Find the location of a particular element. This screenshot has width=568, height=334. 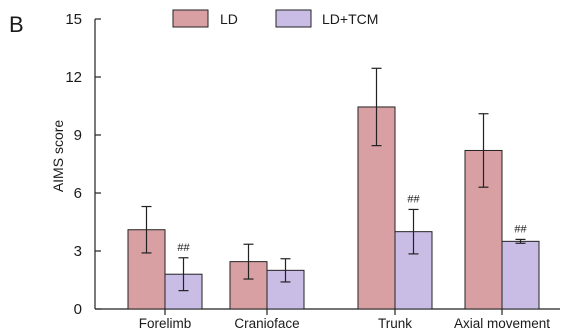

y-tick-label: 9 is located at coordinates (78, 135).